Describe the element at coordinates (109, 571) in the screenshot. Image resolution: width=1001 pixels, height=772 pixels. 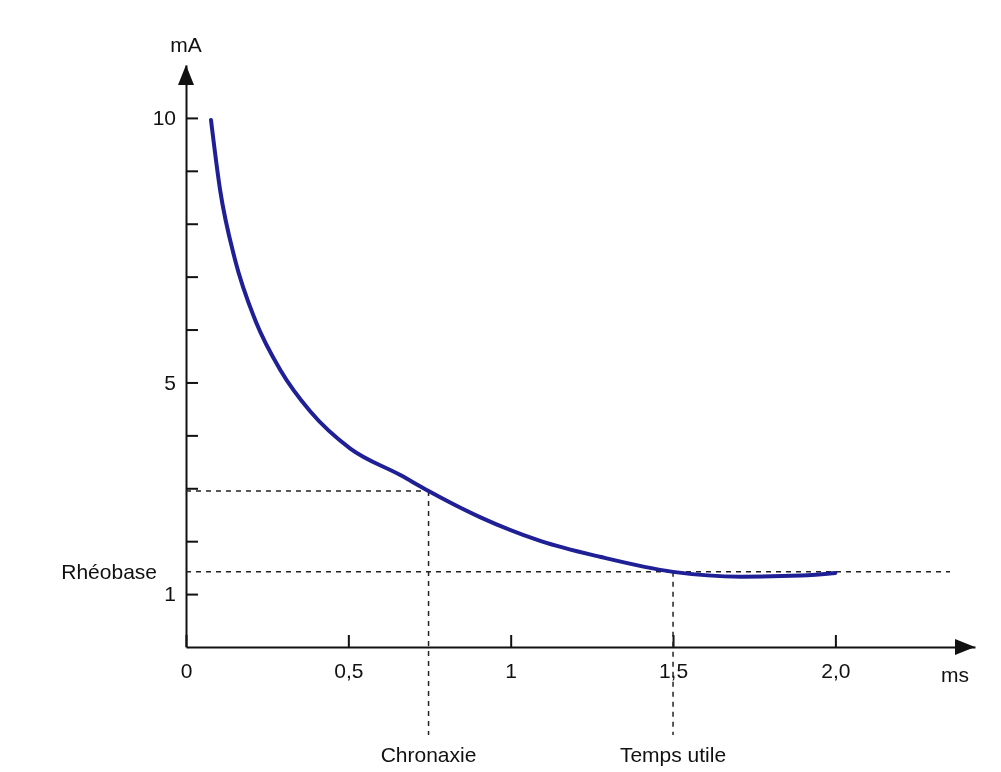
I see `ref-line-label: Rhéobase` at that location.